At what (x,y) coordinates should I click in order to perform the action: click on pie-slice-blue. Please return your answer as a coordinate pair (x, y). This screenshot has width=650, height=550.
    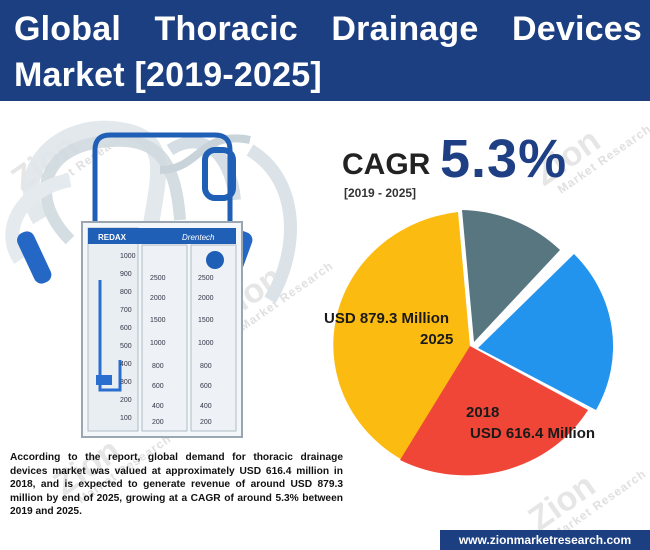
    Looking at the image, I should click on (546, 332).